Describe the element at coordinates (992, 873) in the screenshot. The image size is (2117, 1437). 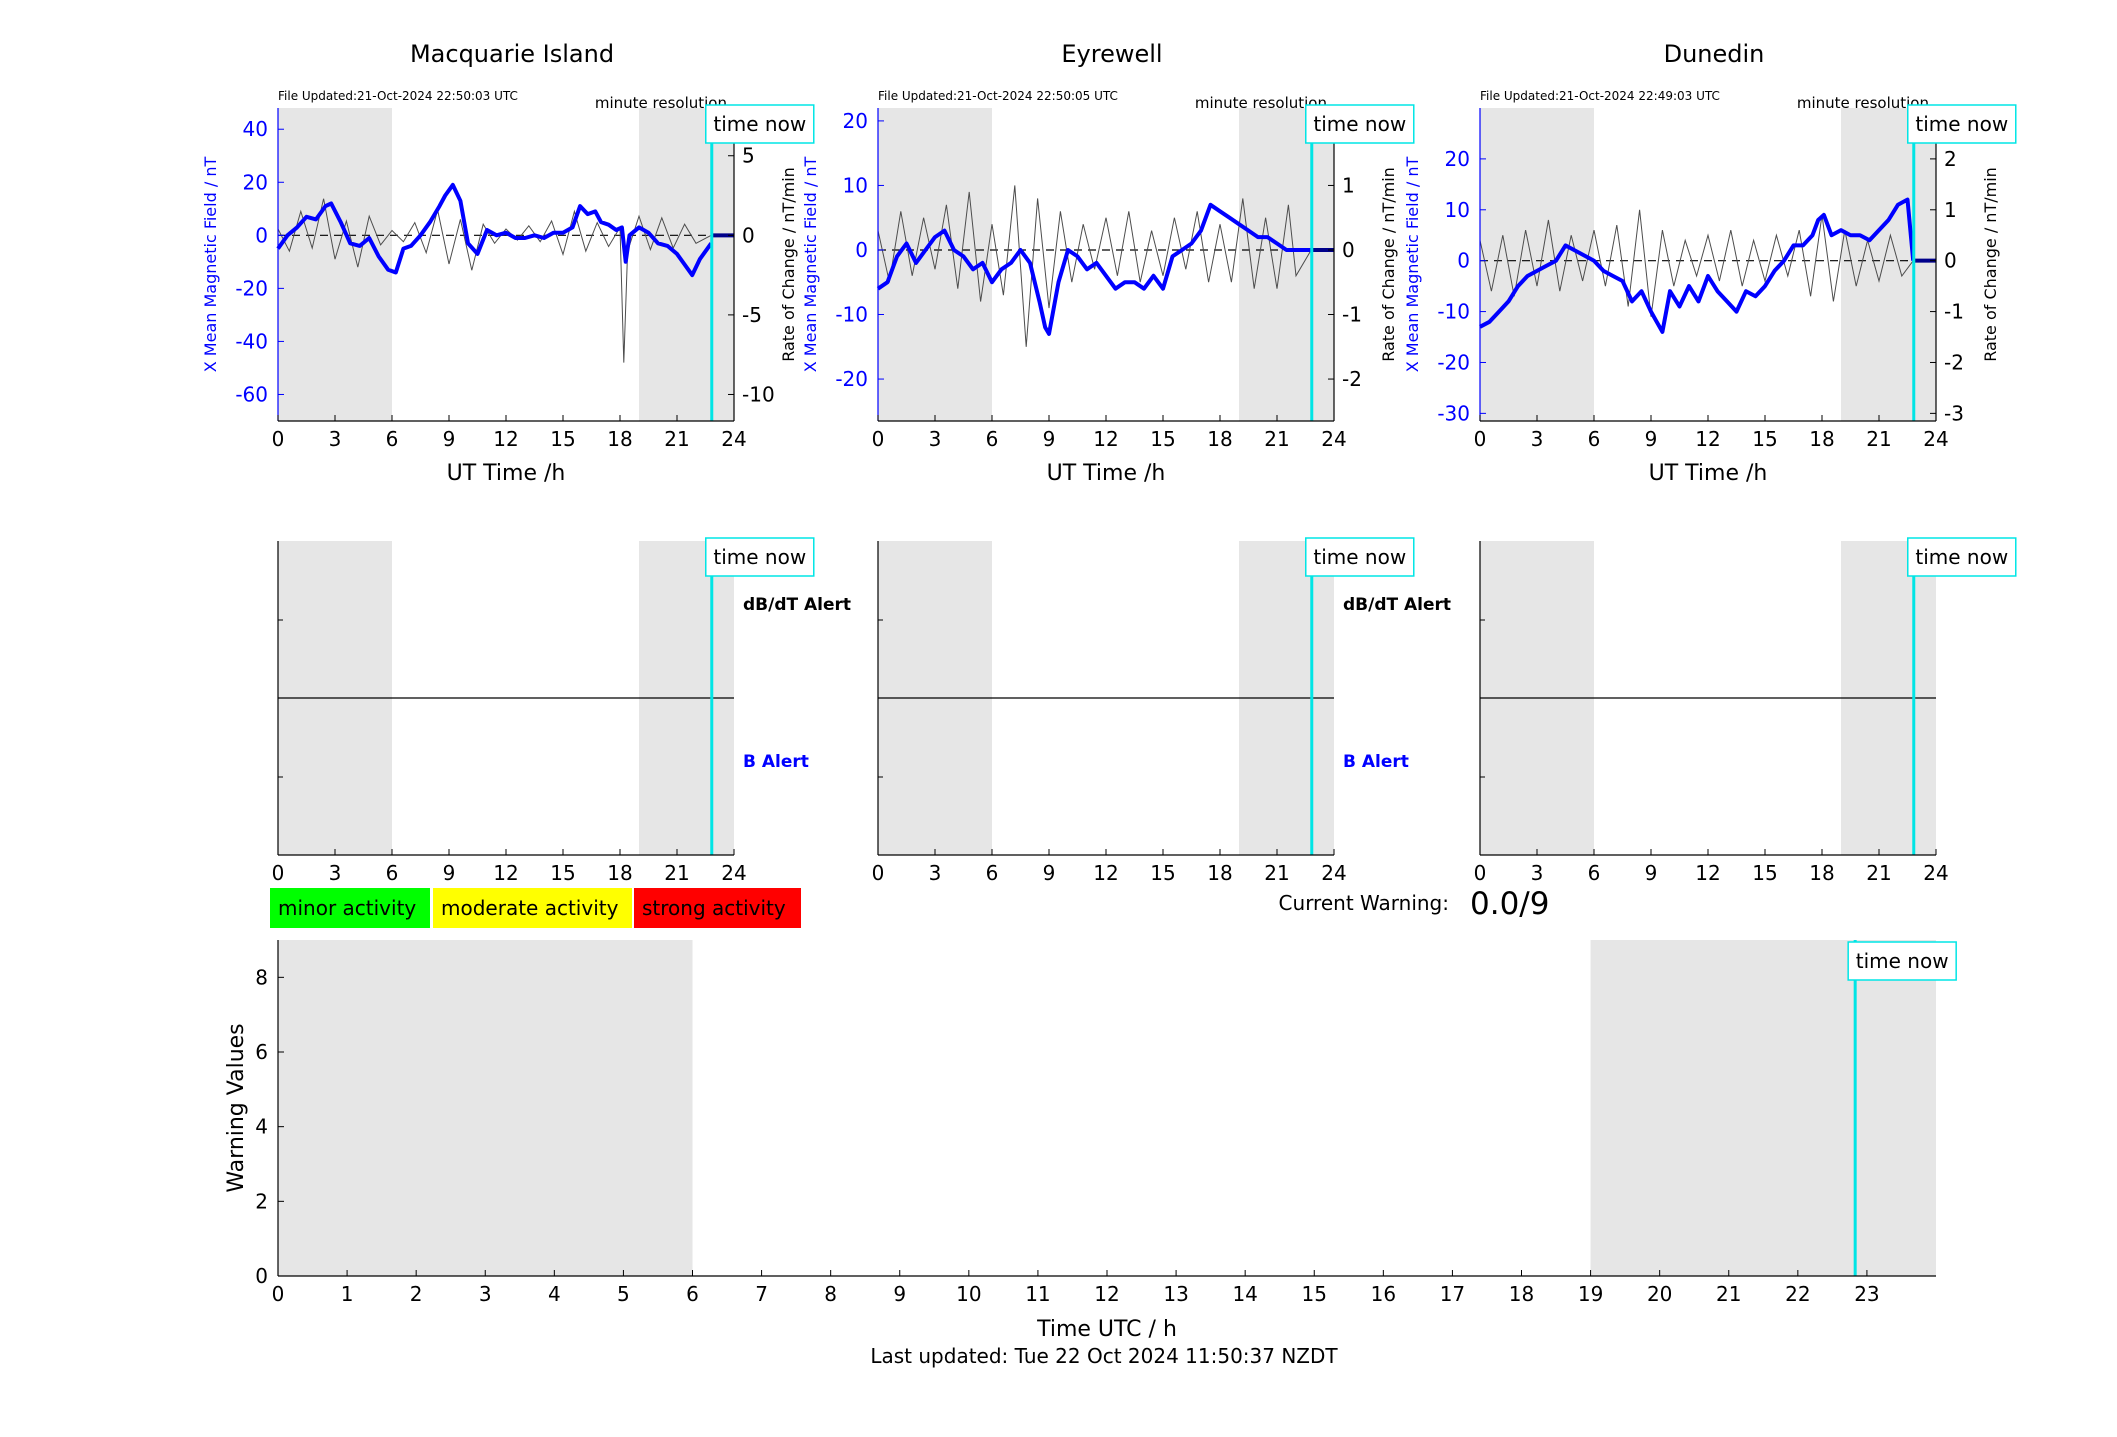
I see `eyrewell-alert-x-tick-label: 6` at that location.